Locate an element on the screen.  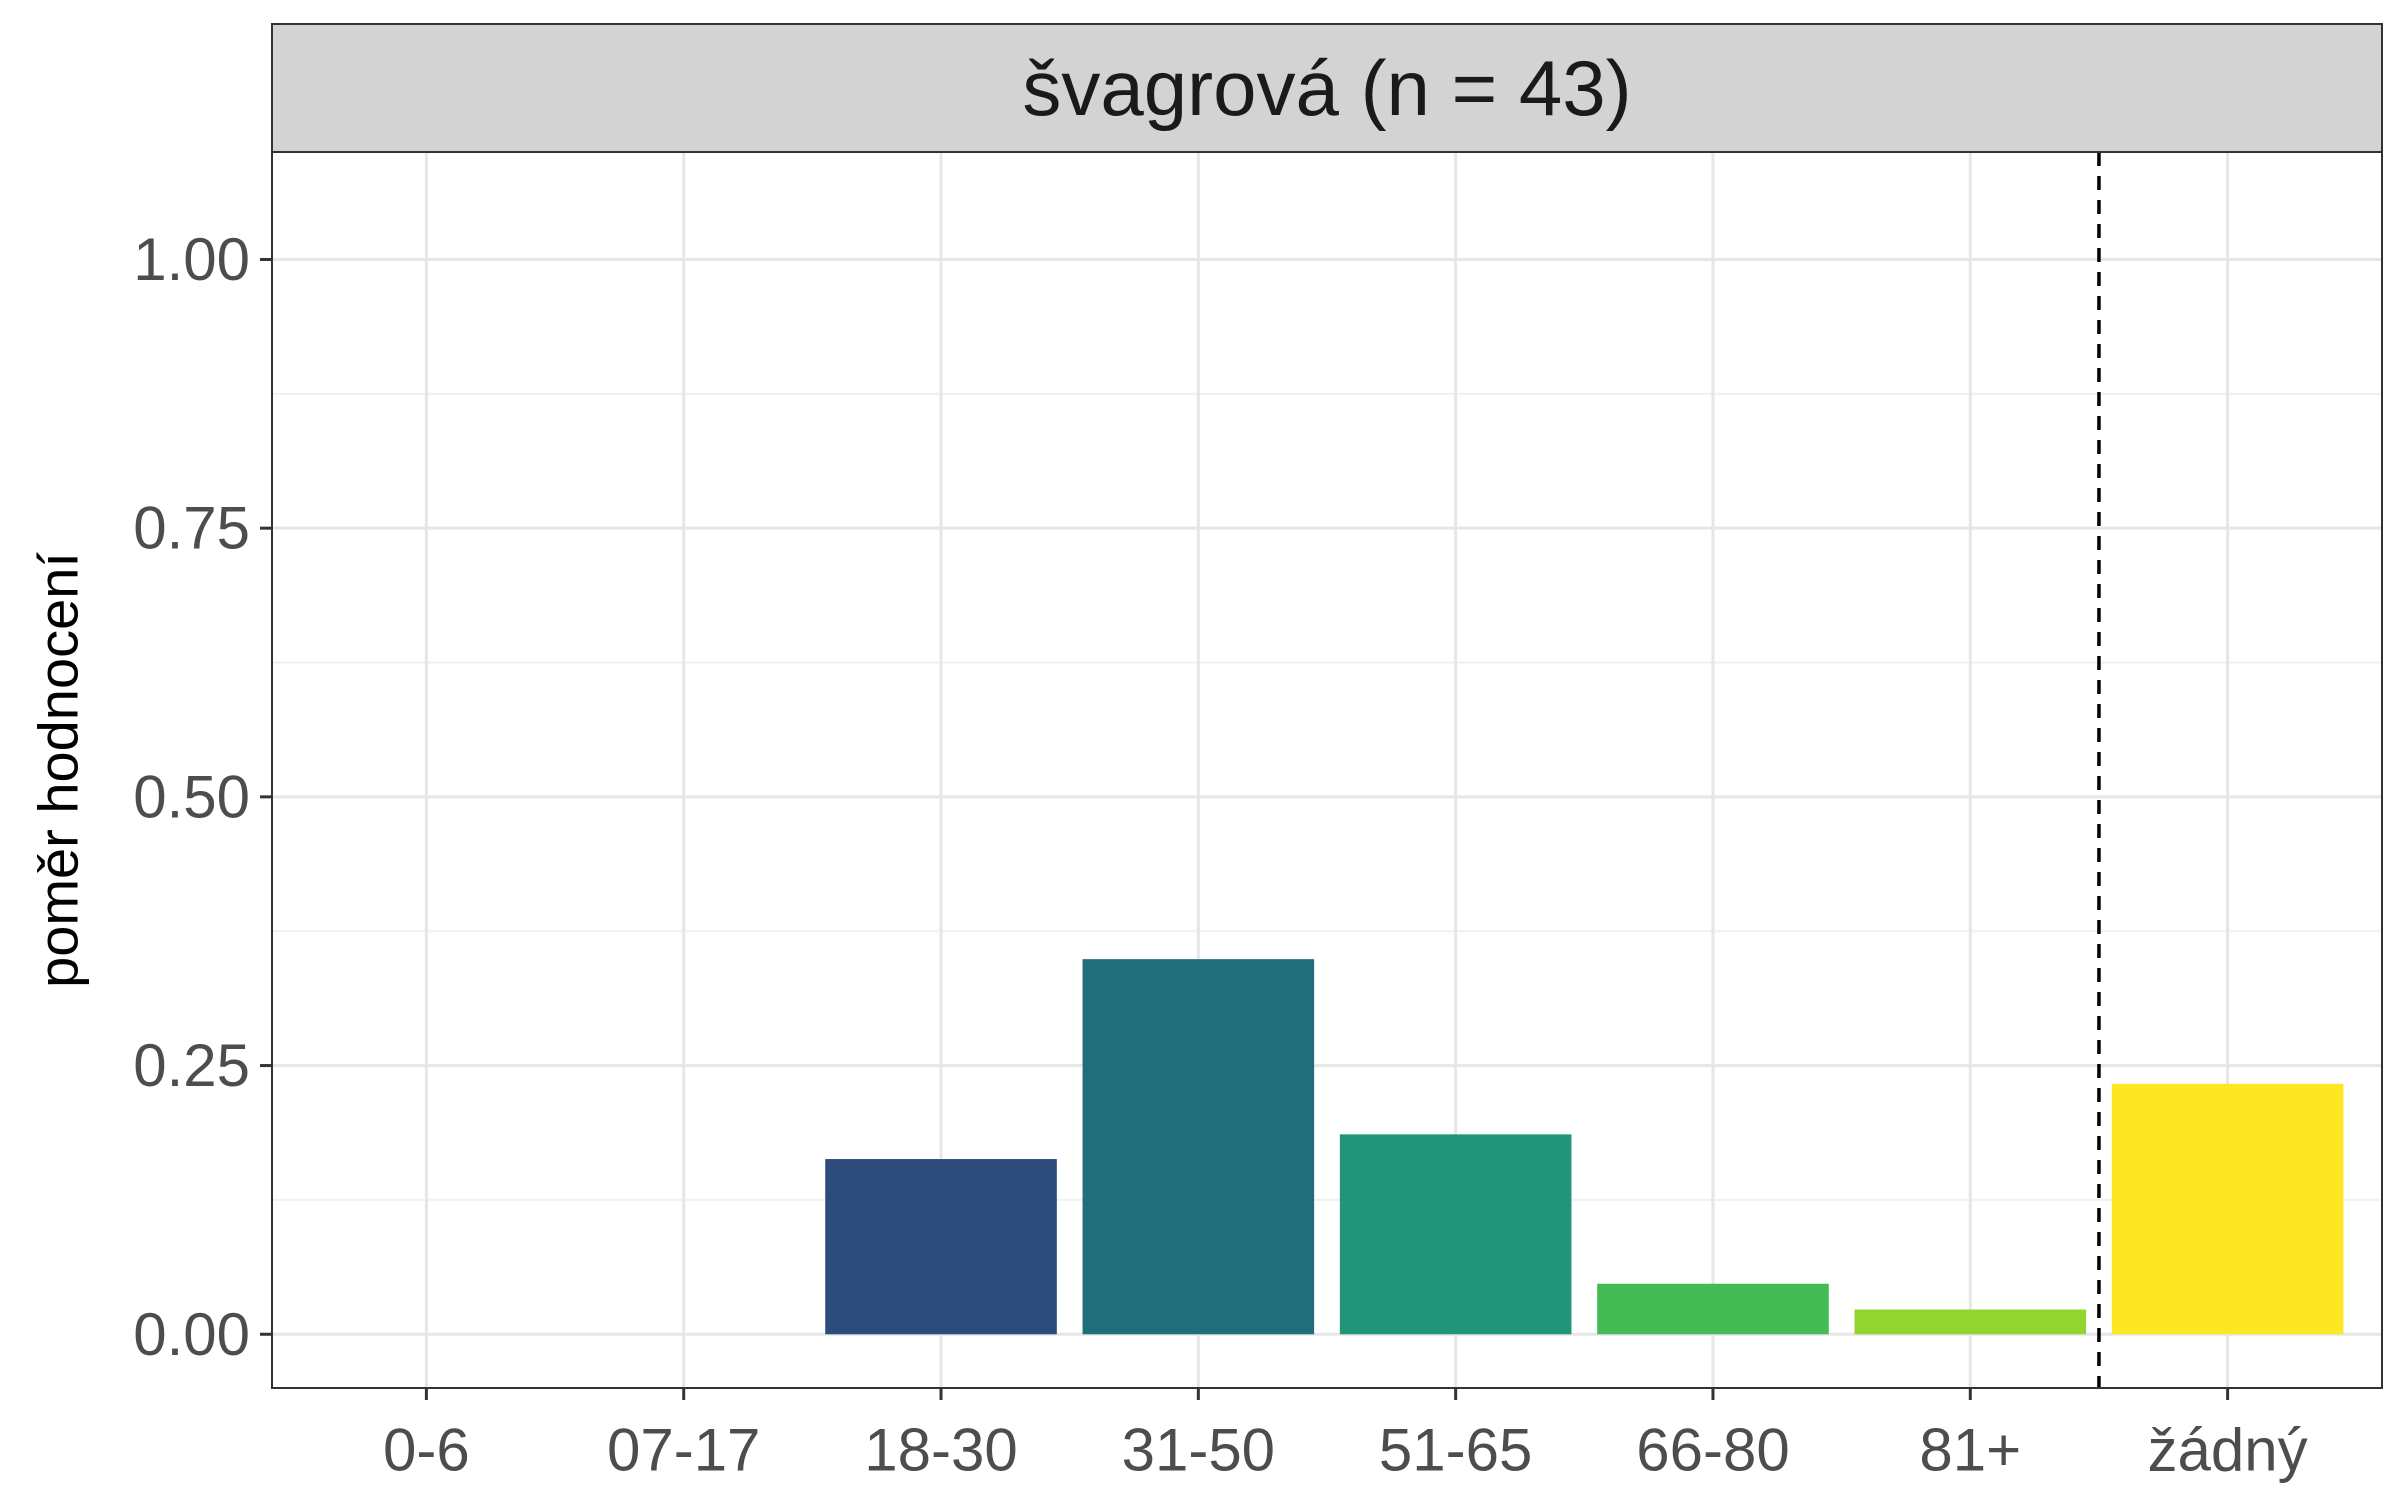
x-tick-label: 51-65 is located at coordinates (1455, 1450).